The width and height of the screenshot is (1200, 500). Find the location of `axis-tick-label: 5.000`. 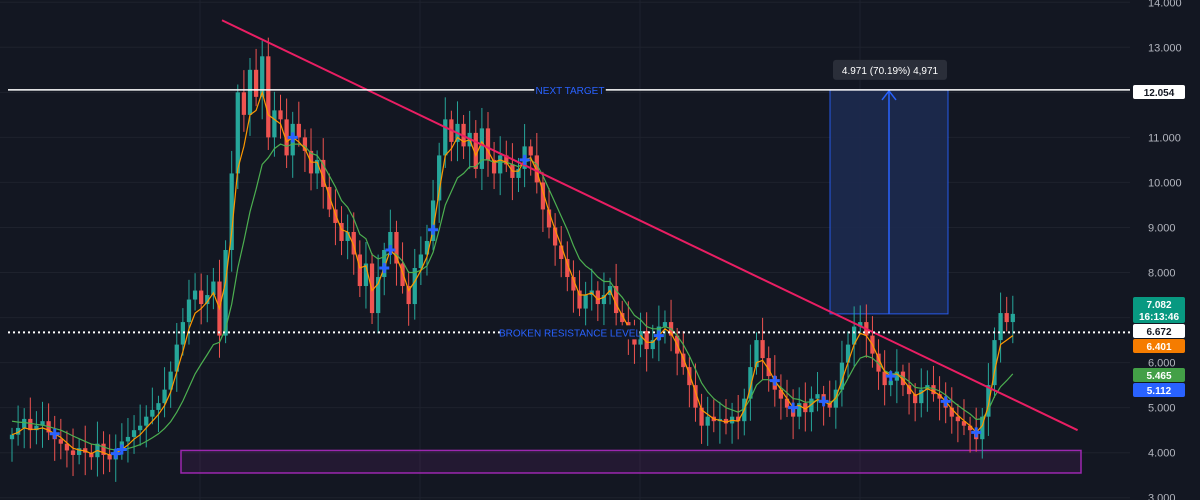

axis-tick-label: 5.000 is located at coordinates (1162, 409).